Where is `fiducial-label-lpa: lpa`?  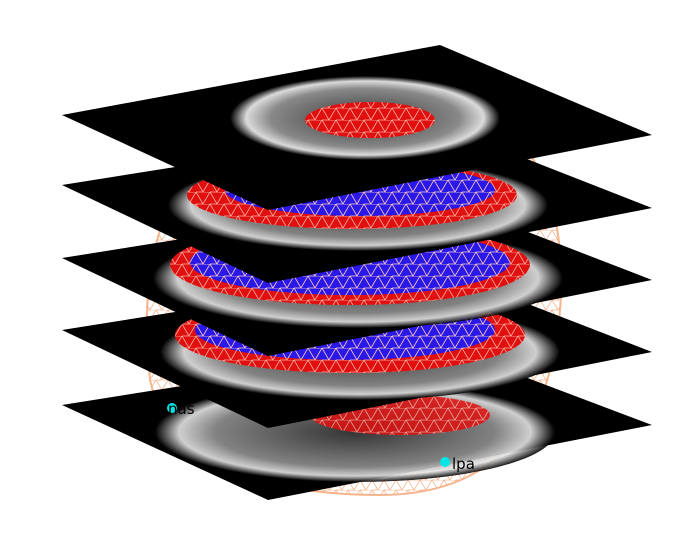
fiducial-label-lpa: lpa is located at coordinates (463, 464).